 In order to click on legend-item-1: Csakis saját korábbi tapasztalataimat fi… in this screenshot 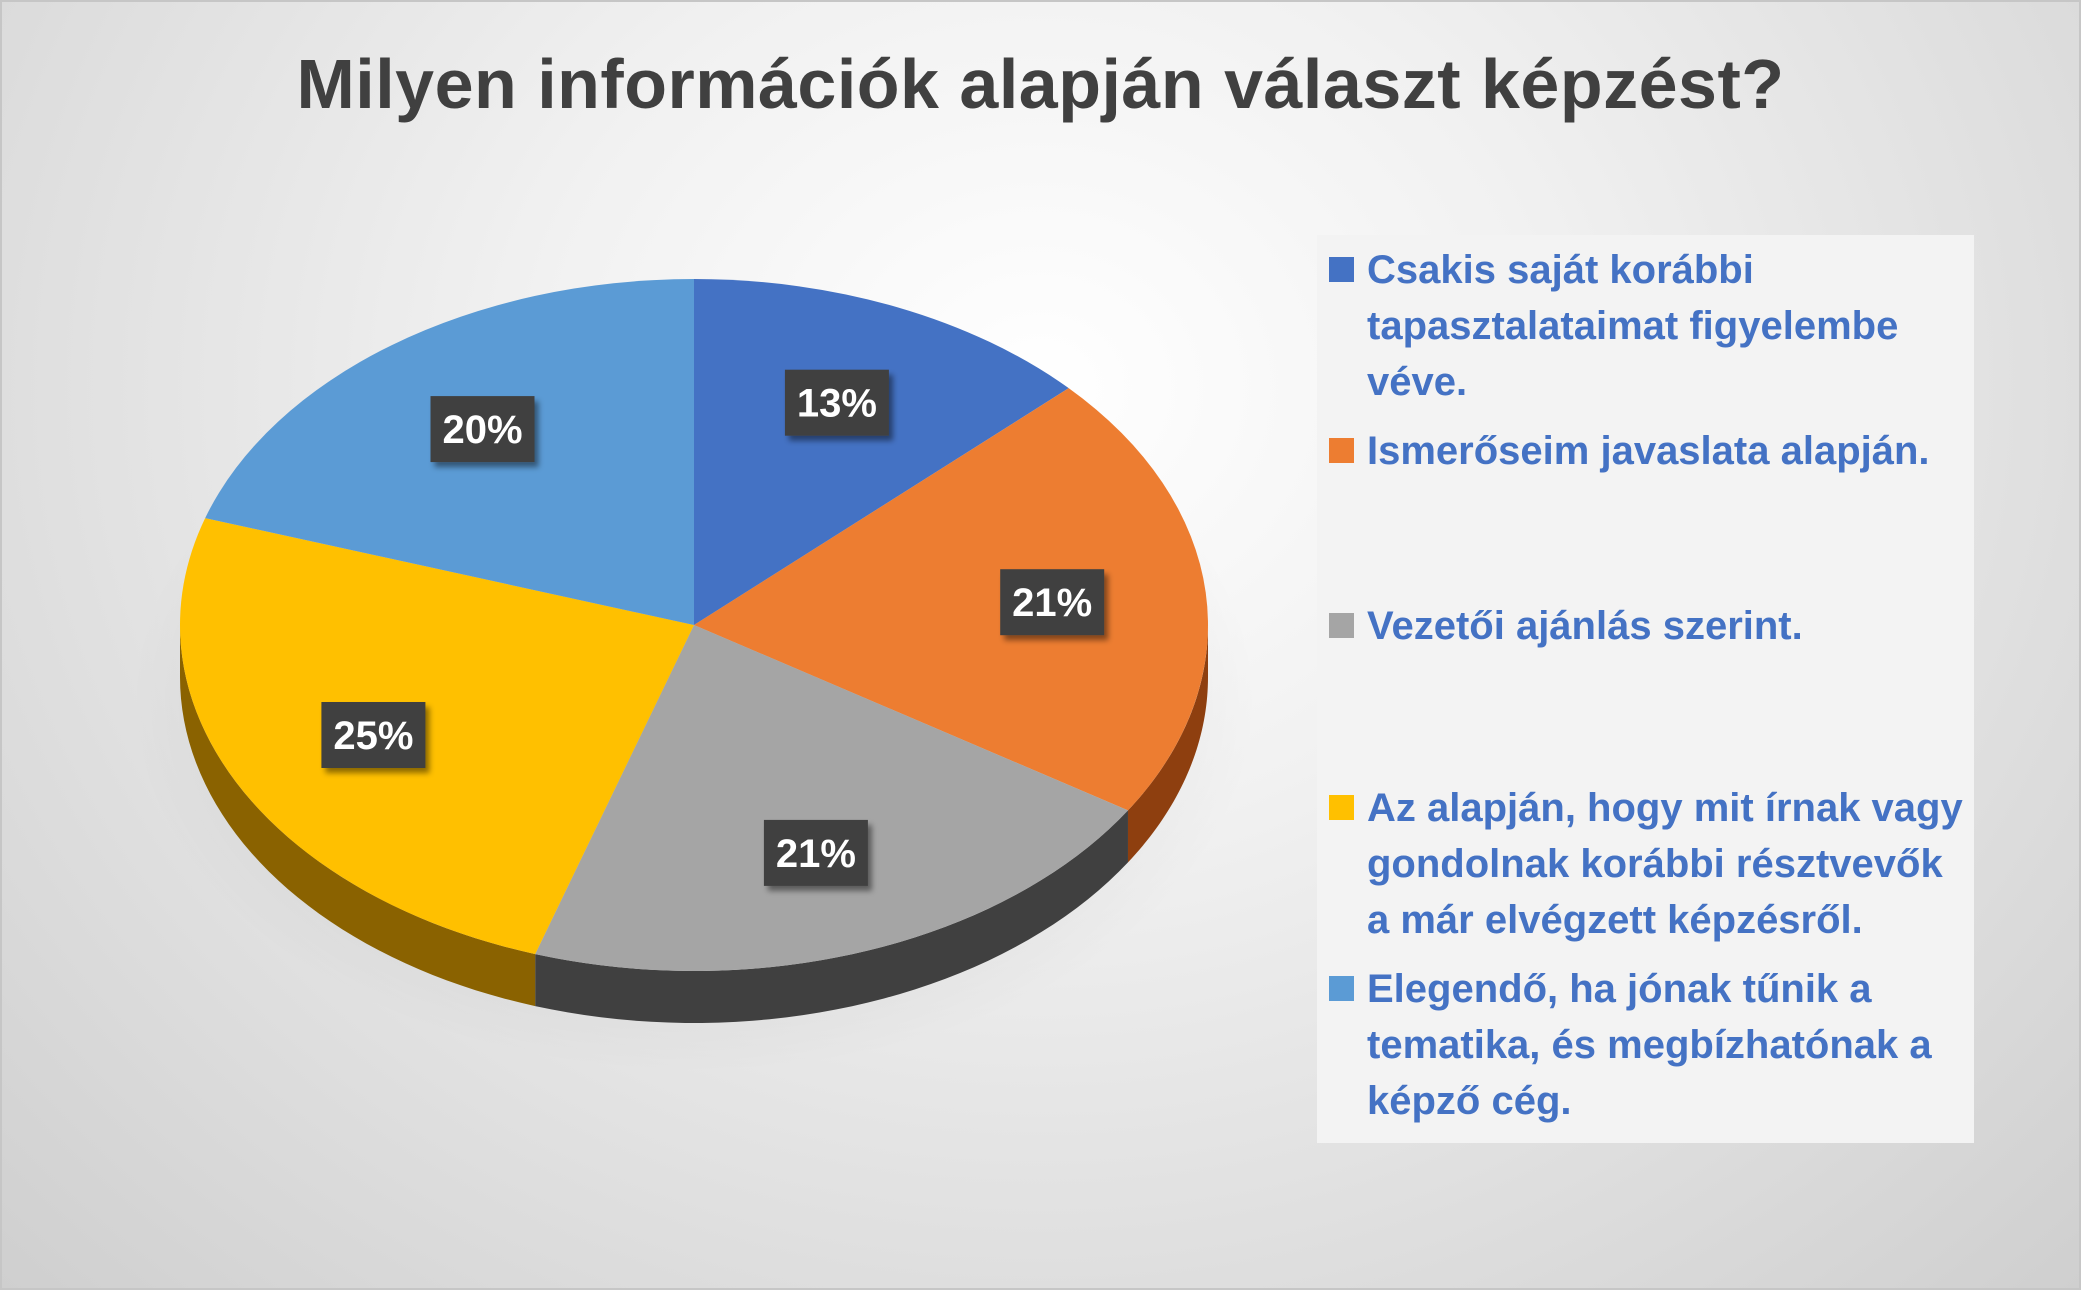, I will do `click(1649, 326)`.